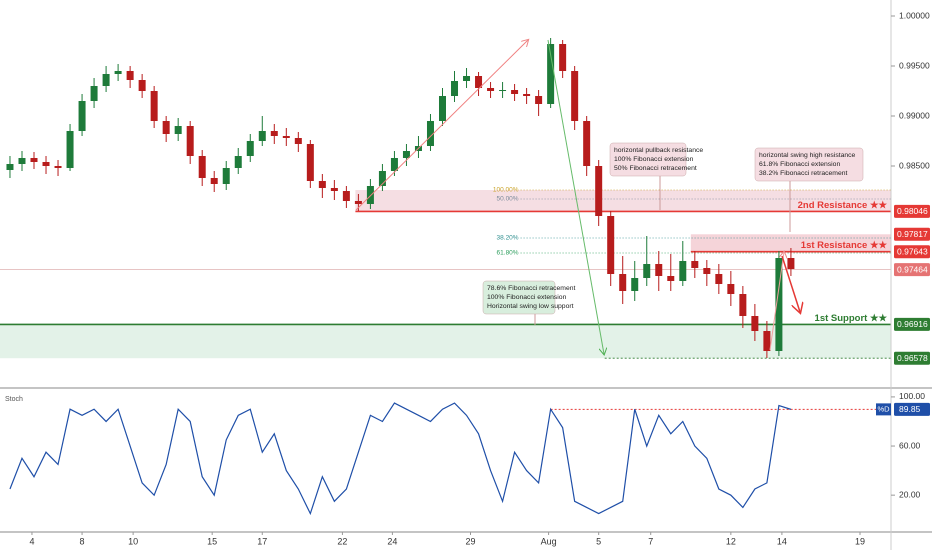  What do you see at coordinates (392, 541) in the screenshot?
I see `x-tick-label: 24` at bounding box center [392, 541].